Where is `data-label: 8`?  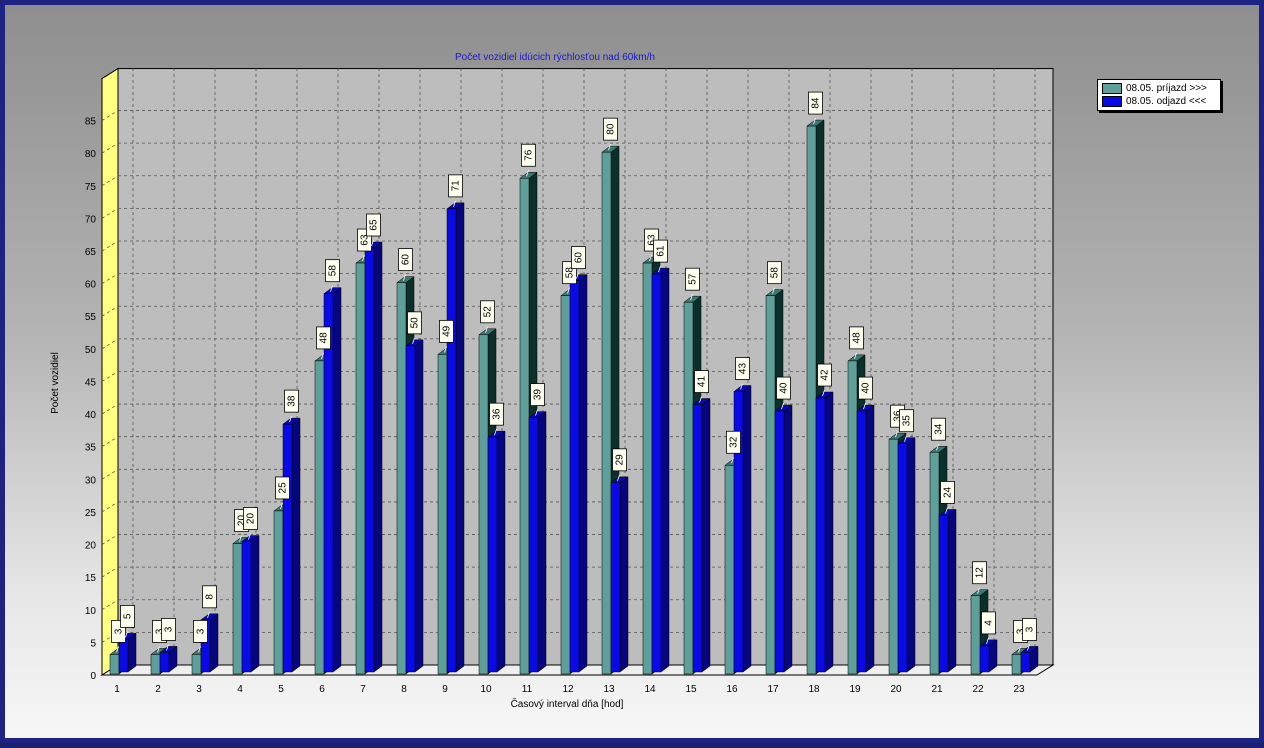 data-label: 8 is located at coordinates (210, 597).